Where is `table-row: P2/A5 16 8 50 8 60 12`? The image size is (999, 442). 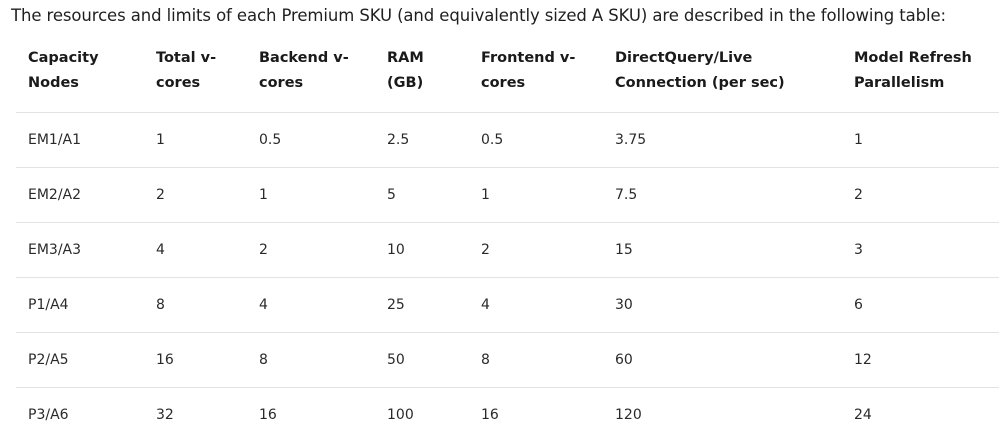
table-row: P2/A5 16 8 50 8 60 12 is located at coordinates (507, 360).